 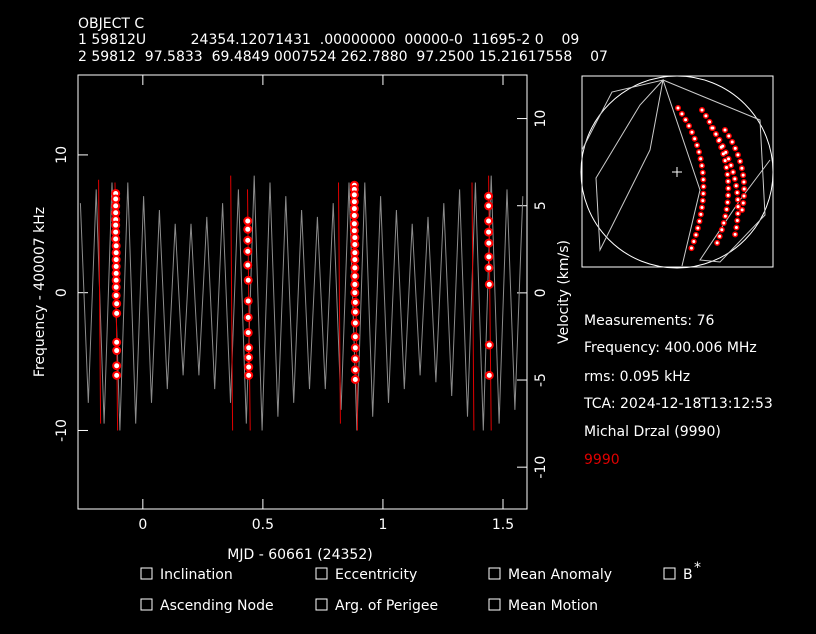 I want to click on y2-tick-label: 10, so click(x=541, y=119).